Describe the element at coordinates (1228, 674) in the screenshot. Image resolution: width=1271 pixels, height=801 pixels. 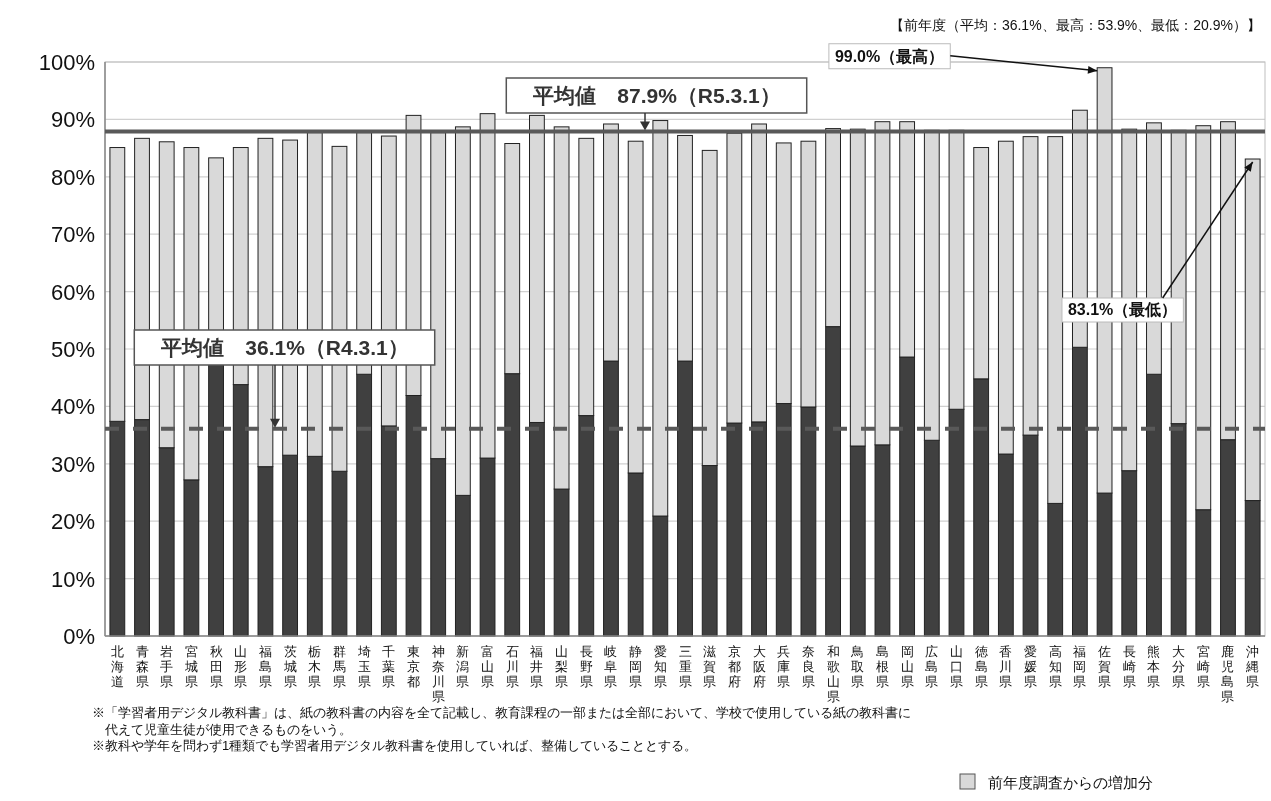
I see `x-tick-label: 鹿児島県` at that location.